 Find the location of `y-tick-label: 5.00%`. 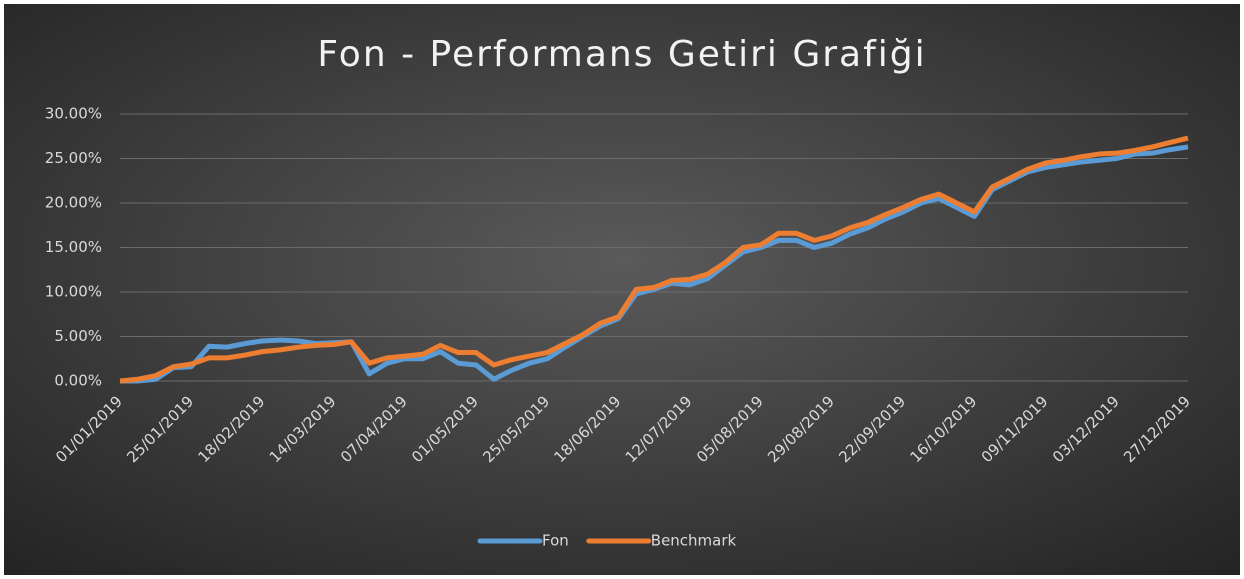

y-tick-label: 5.00% is located at coordinates (78, 336).